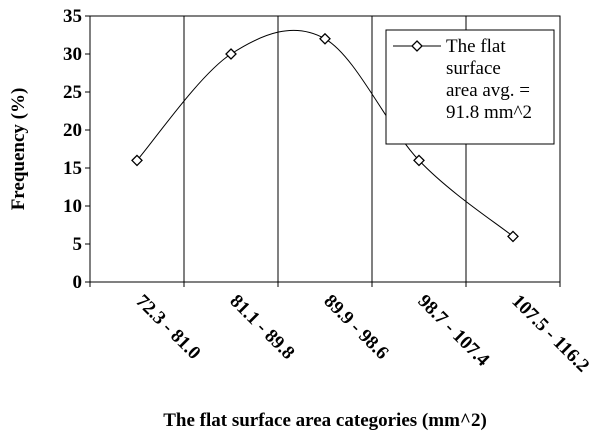 The height and width of the screenshot is (436, 607). I want to click on legend-box, so click(470, 87).